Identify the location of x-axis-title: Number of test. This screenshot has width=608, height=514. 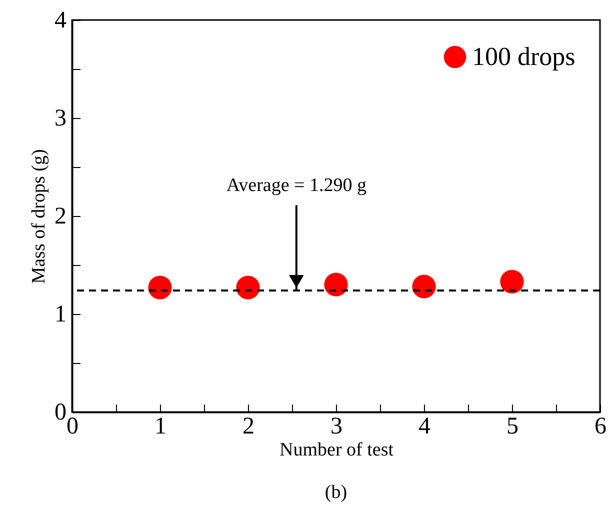
(337, 450).